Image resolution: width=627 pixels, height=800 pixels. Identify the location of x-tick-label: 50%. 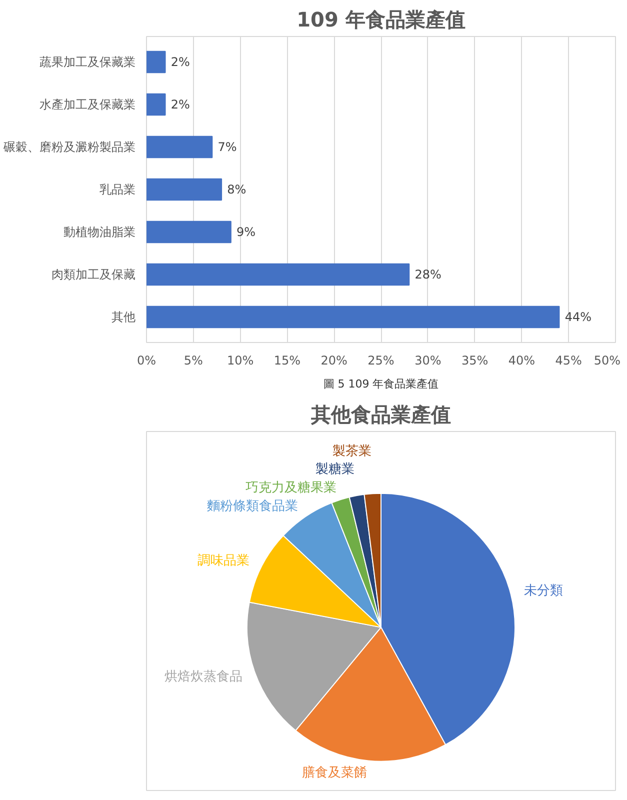
(607, 361).